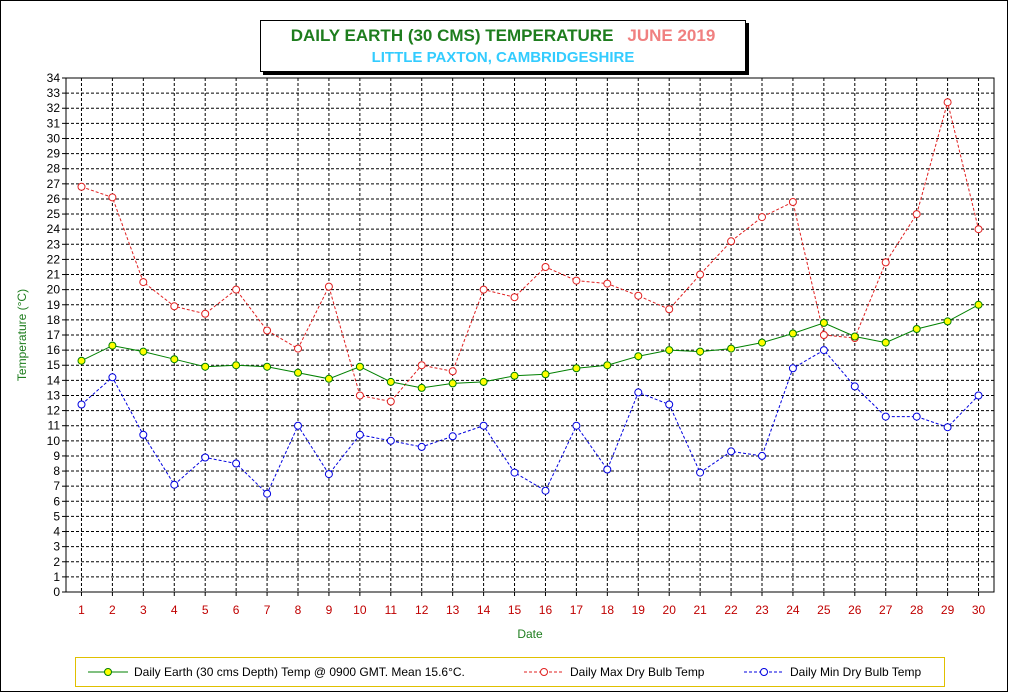  I want to click on legend-label-max: Daily Max Dry Bulb Temp, so click(637, 672).